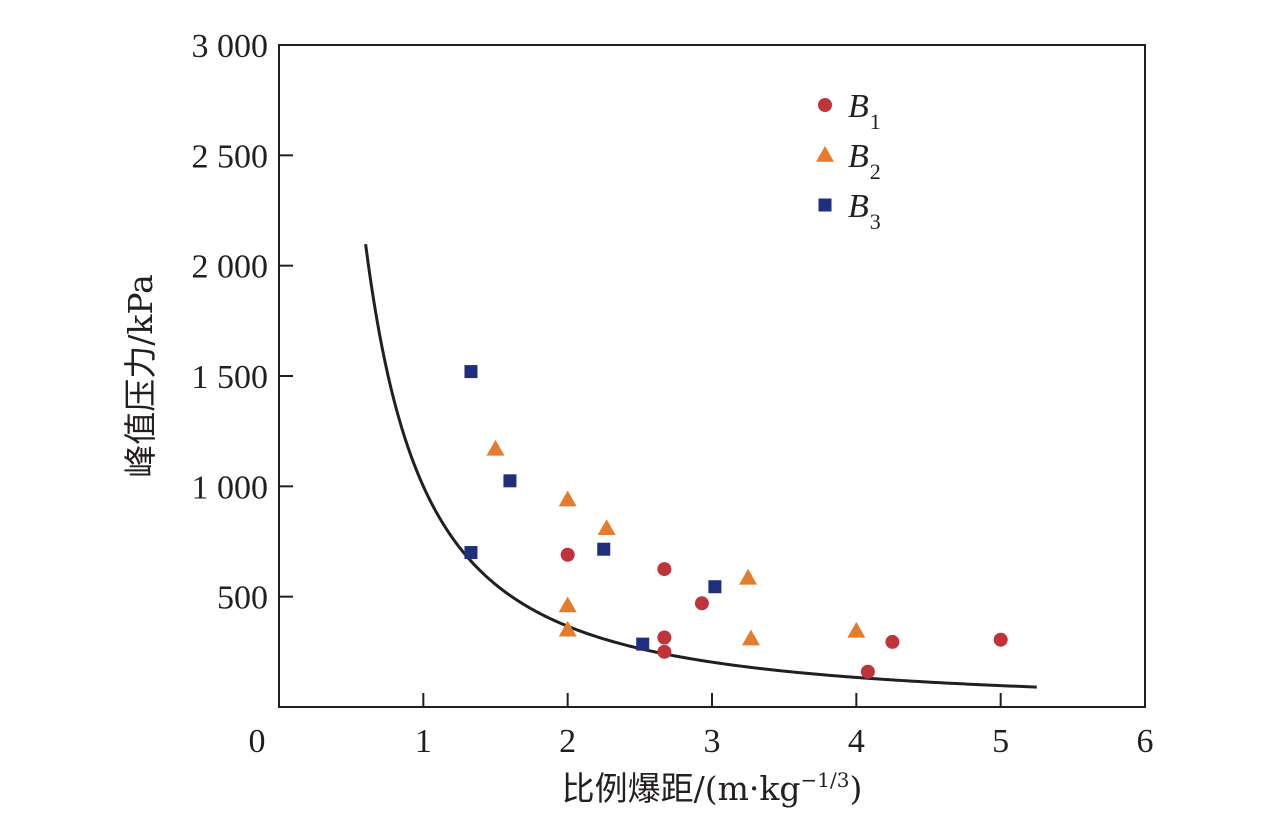 This screenshot has height=820, width=1276. I want to click on y-axis-ticks: 500 1 000 1 500 2 000 2 500 3 000, so click(242, 322).